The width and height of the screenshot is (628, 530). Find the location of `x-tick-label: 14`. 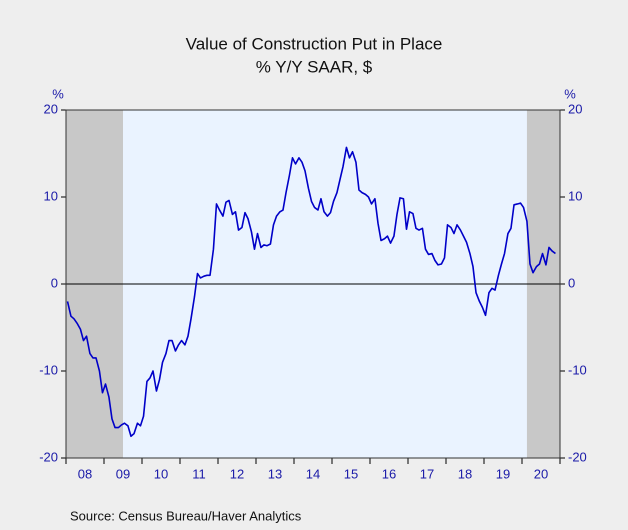

x-tick-label: 14 is located at coordinates (313, 473).